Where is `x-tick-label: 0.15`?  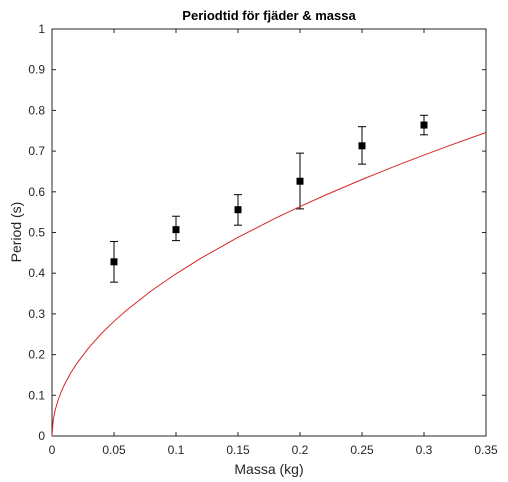 x-tick-label: 0.15 is located at coordinates (238, 450).